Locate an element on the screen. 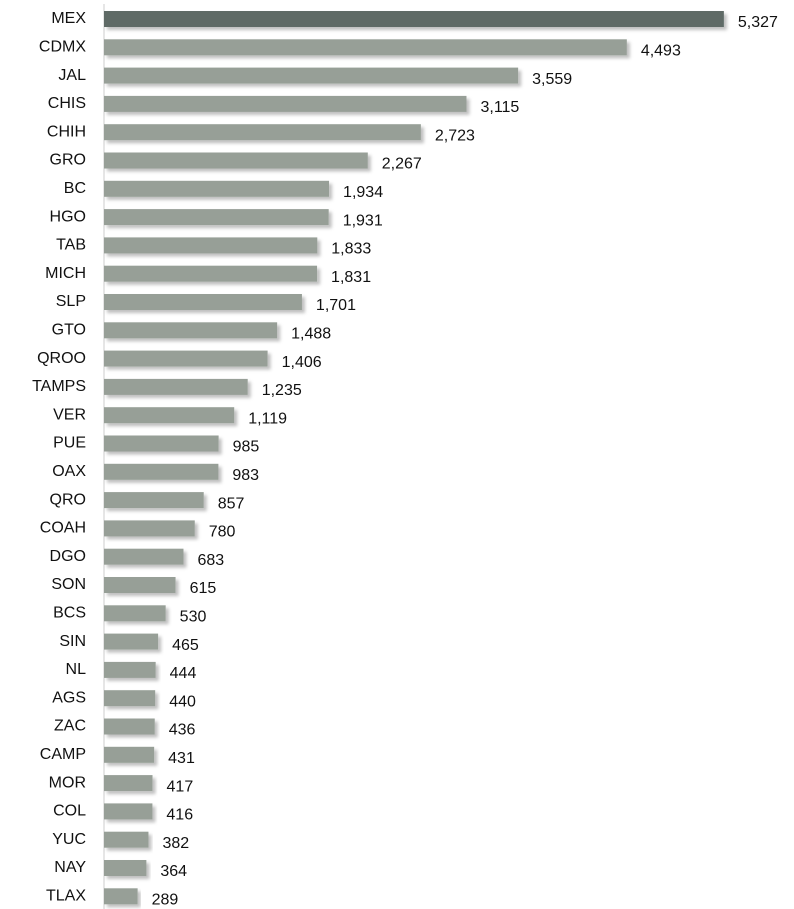 This screenshot has height=909, width=794. value-label: 1,934 is located at coordinates (363, 192).